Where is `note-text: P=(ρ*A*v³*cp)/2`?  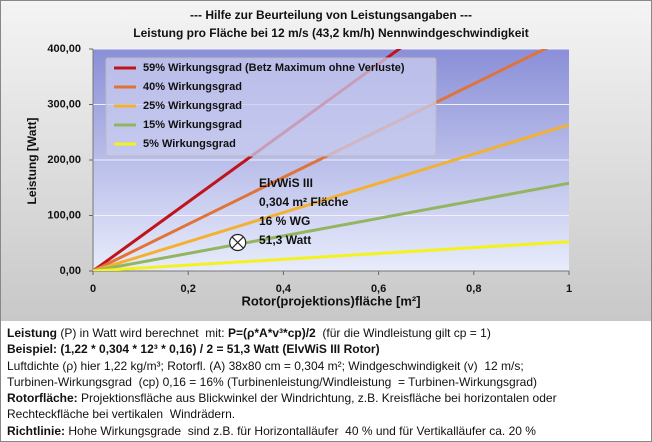
note-text: P=(ρ*A*v³*cp)/2 is located at coordinates (271, 333).